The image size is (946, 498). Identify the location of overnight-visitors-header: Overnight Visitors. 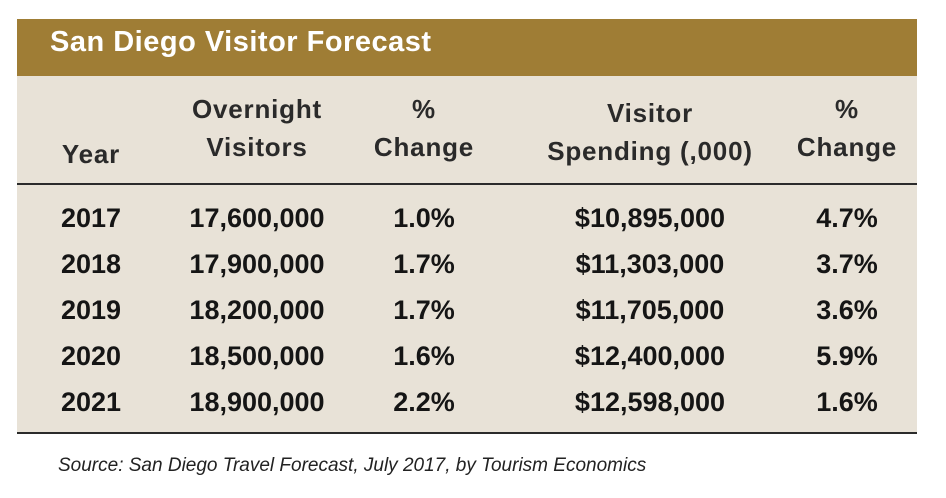
(257, 128).